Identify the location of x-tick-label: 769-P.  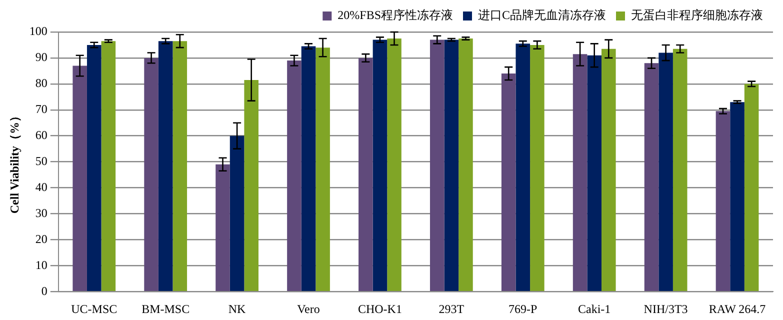
(523, 309).